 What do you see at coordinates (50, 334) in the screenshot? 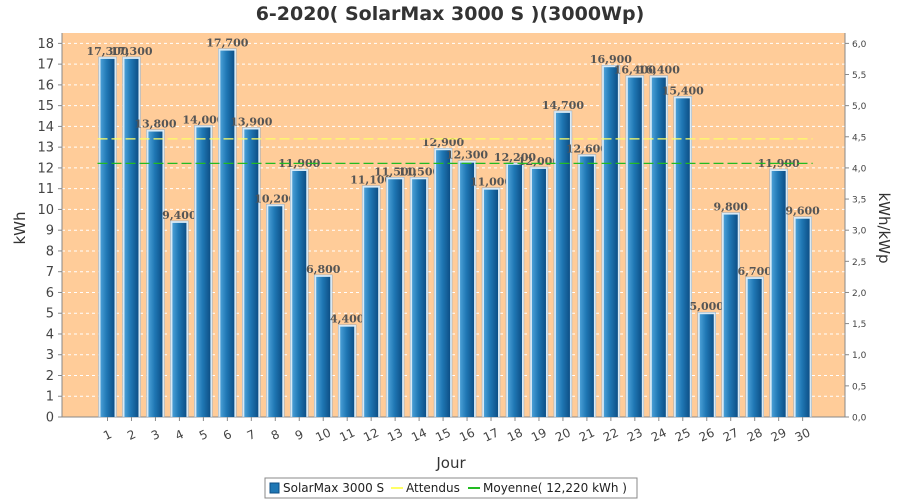
I see `y-tick-label: 4` at bounding box center [50, 334].